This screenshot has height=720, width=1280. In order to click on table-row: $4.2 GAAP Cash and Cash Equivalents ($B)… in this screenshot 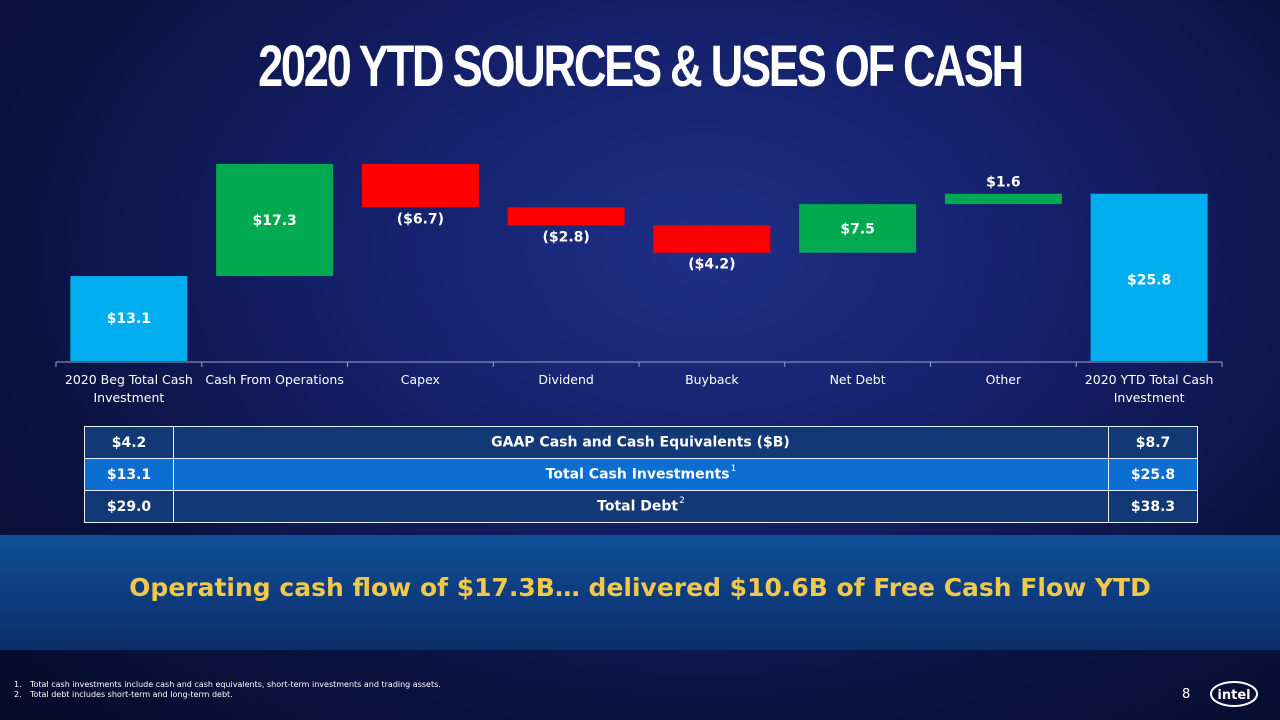, I will do `click(641, 442)`.